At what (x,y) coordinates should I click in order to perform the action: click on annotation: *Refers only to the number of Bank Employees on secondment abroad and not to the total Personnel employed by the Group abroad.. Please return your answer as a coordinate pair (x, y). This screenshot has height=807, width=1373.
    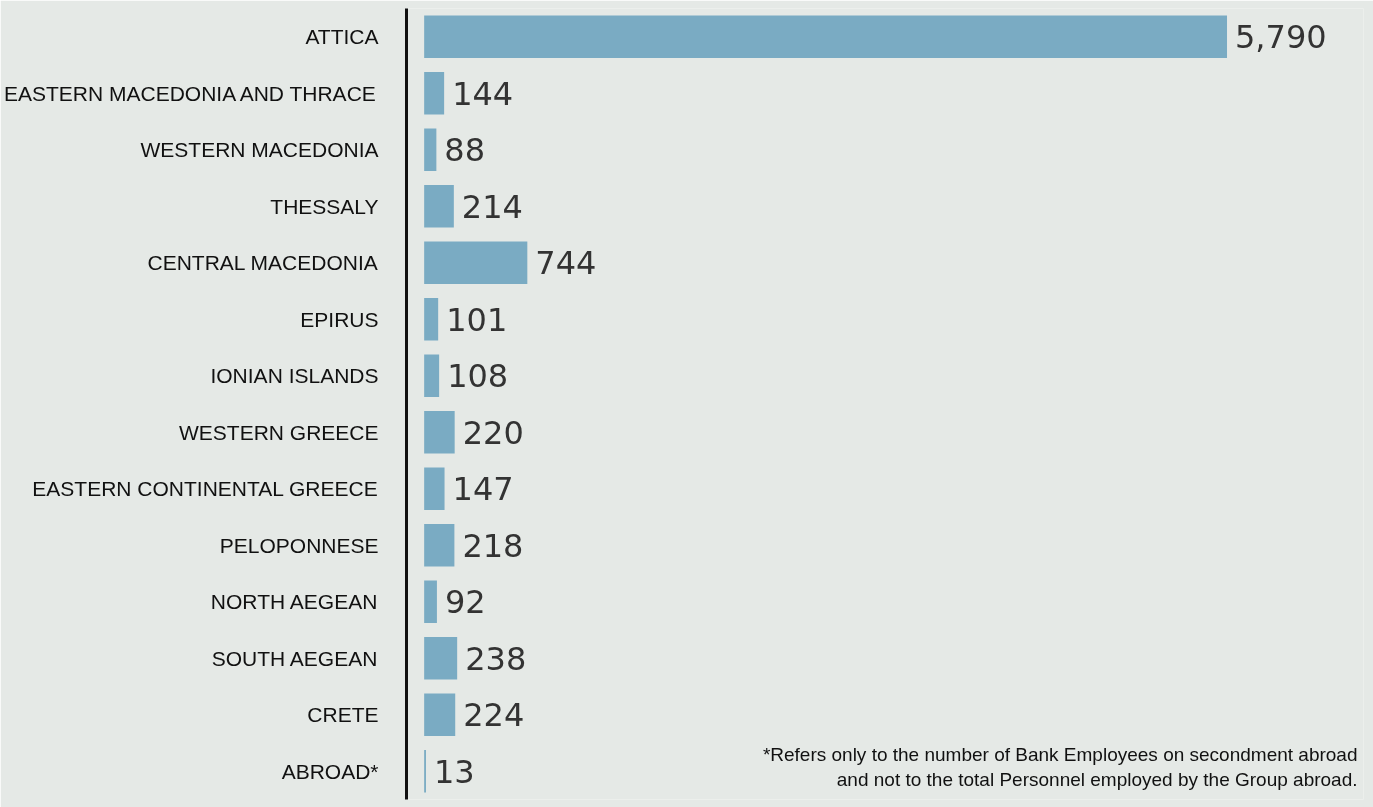
    Looking at the image, I should click on (1060, 767).